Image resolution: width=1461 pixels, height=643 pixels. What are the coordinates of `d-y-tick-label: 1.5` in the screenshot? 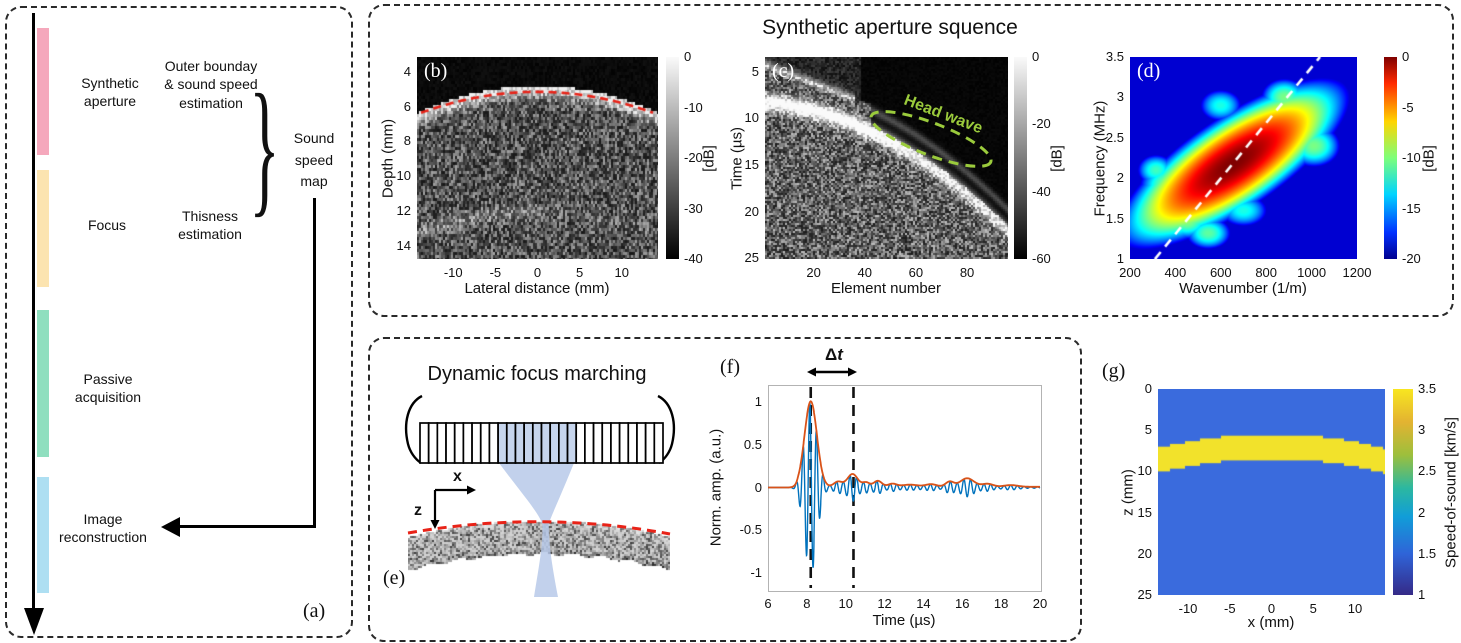 It's located at (1114, 218).